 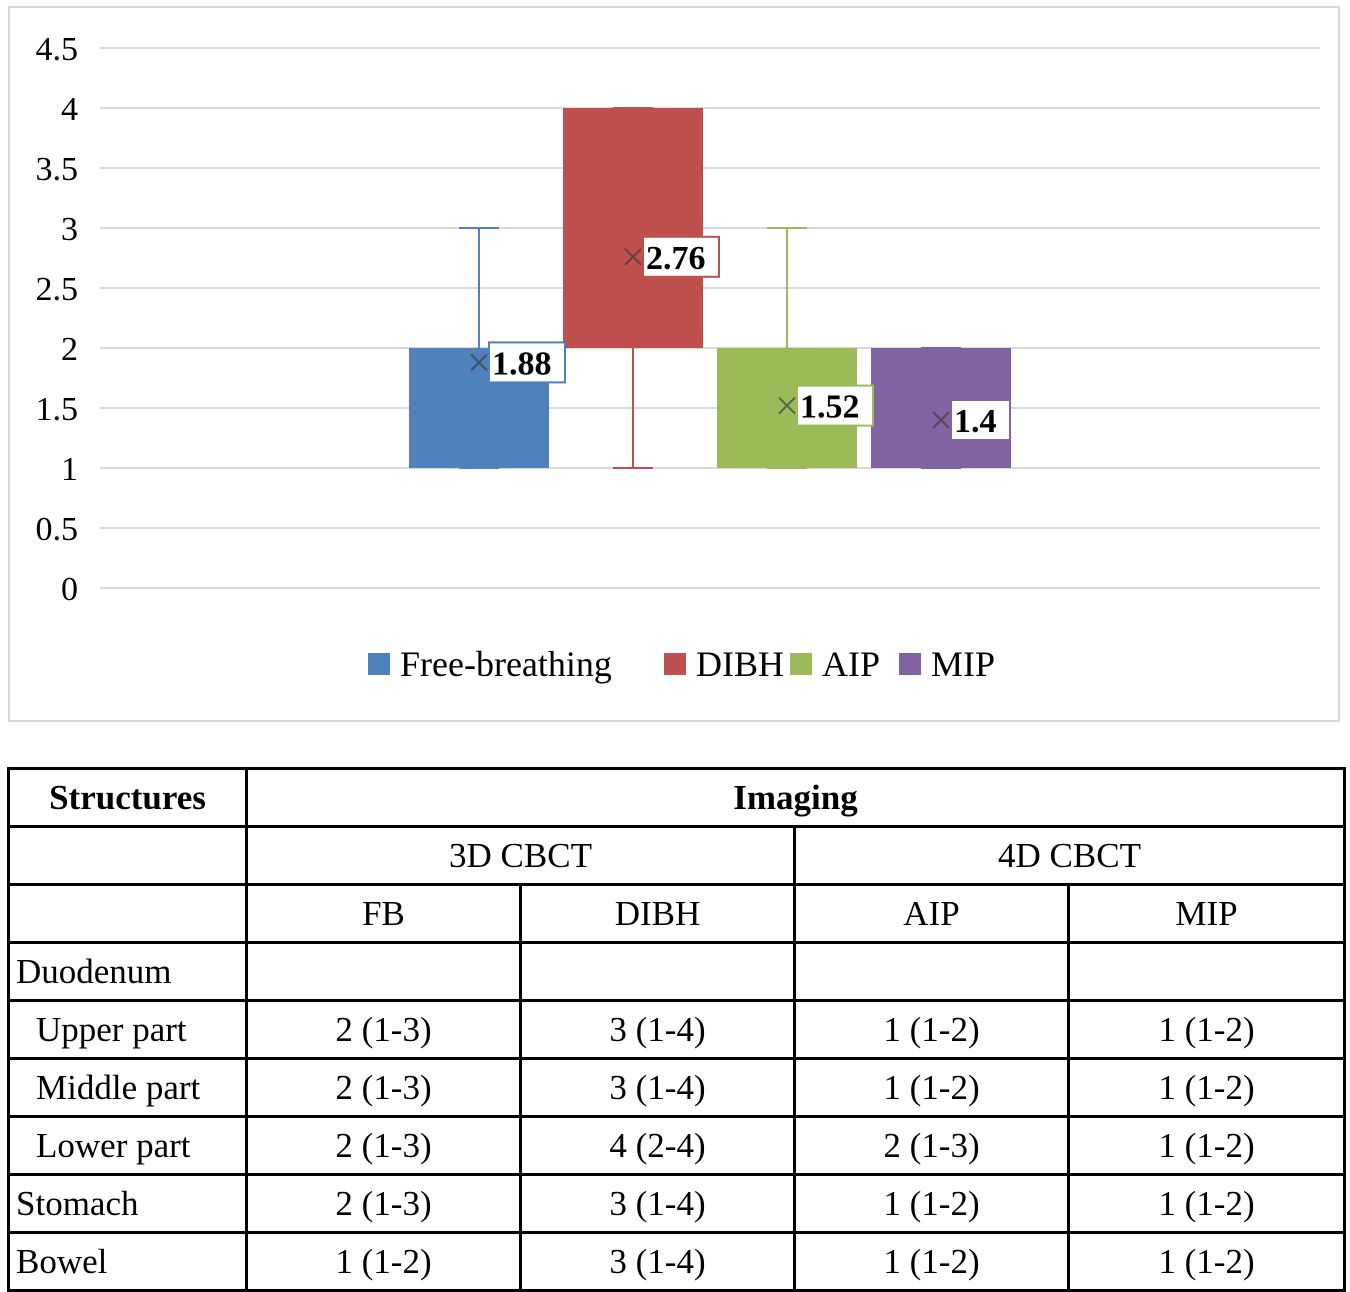 I want to click on column-dibh: DIBH, so click(x=657, y=913).